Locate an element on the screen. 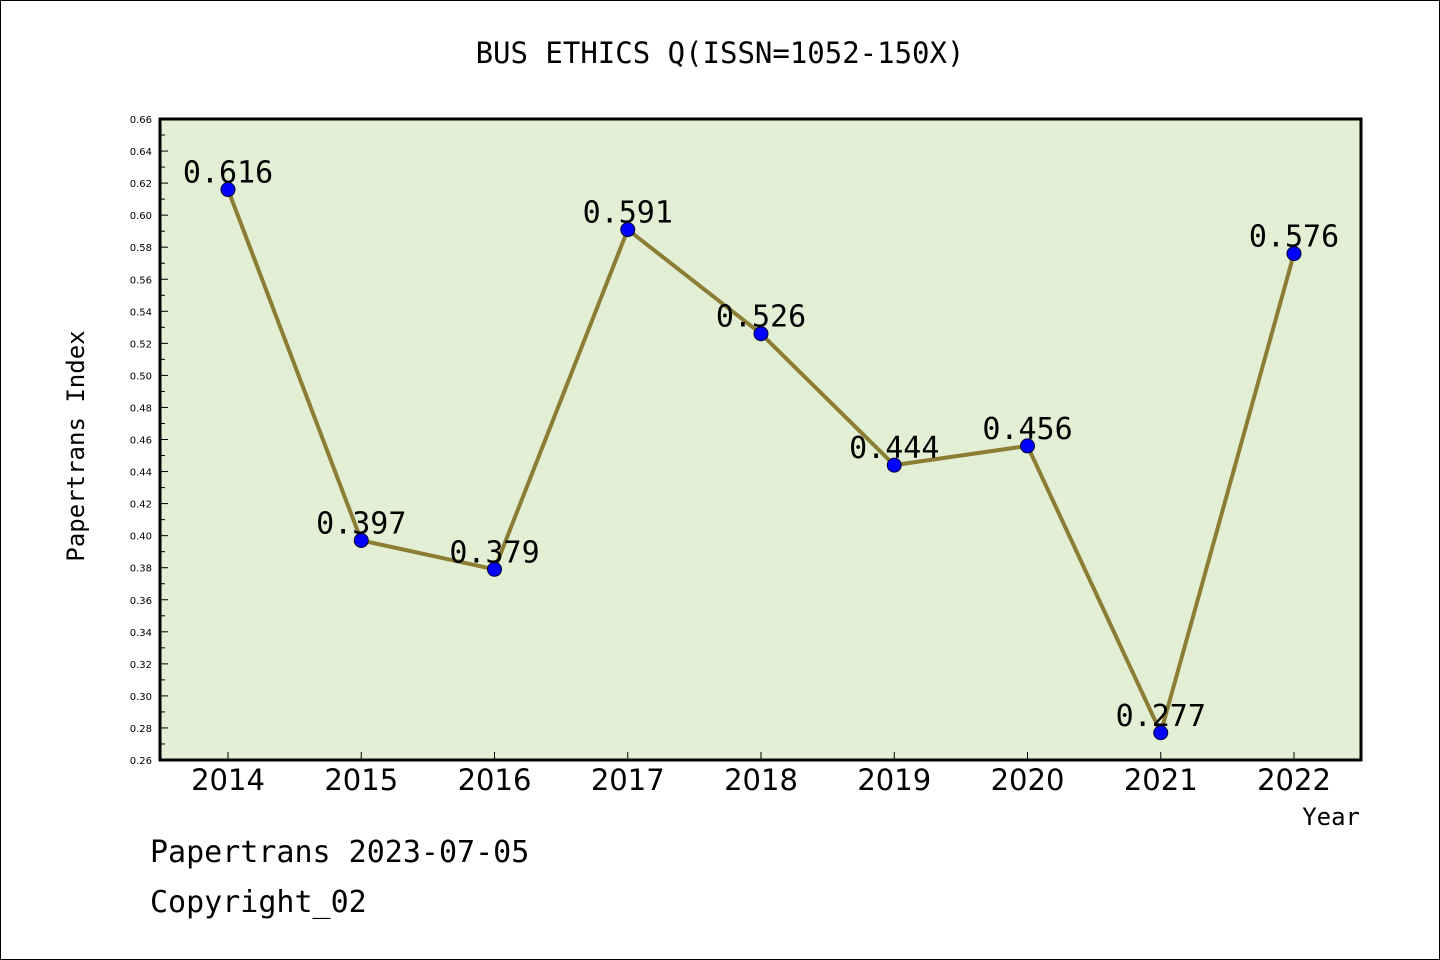  y-tick-label: 0.44 is located at coordinates (141, 473).